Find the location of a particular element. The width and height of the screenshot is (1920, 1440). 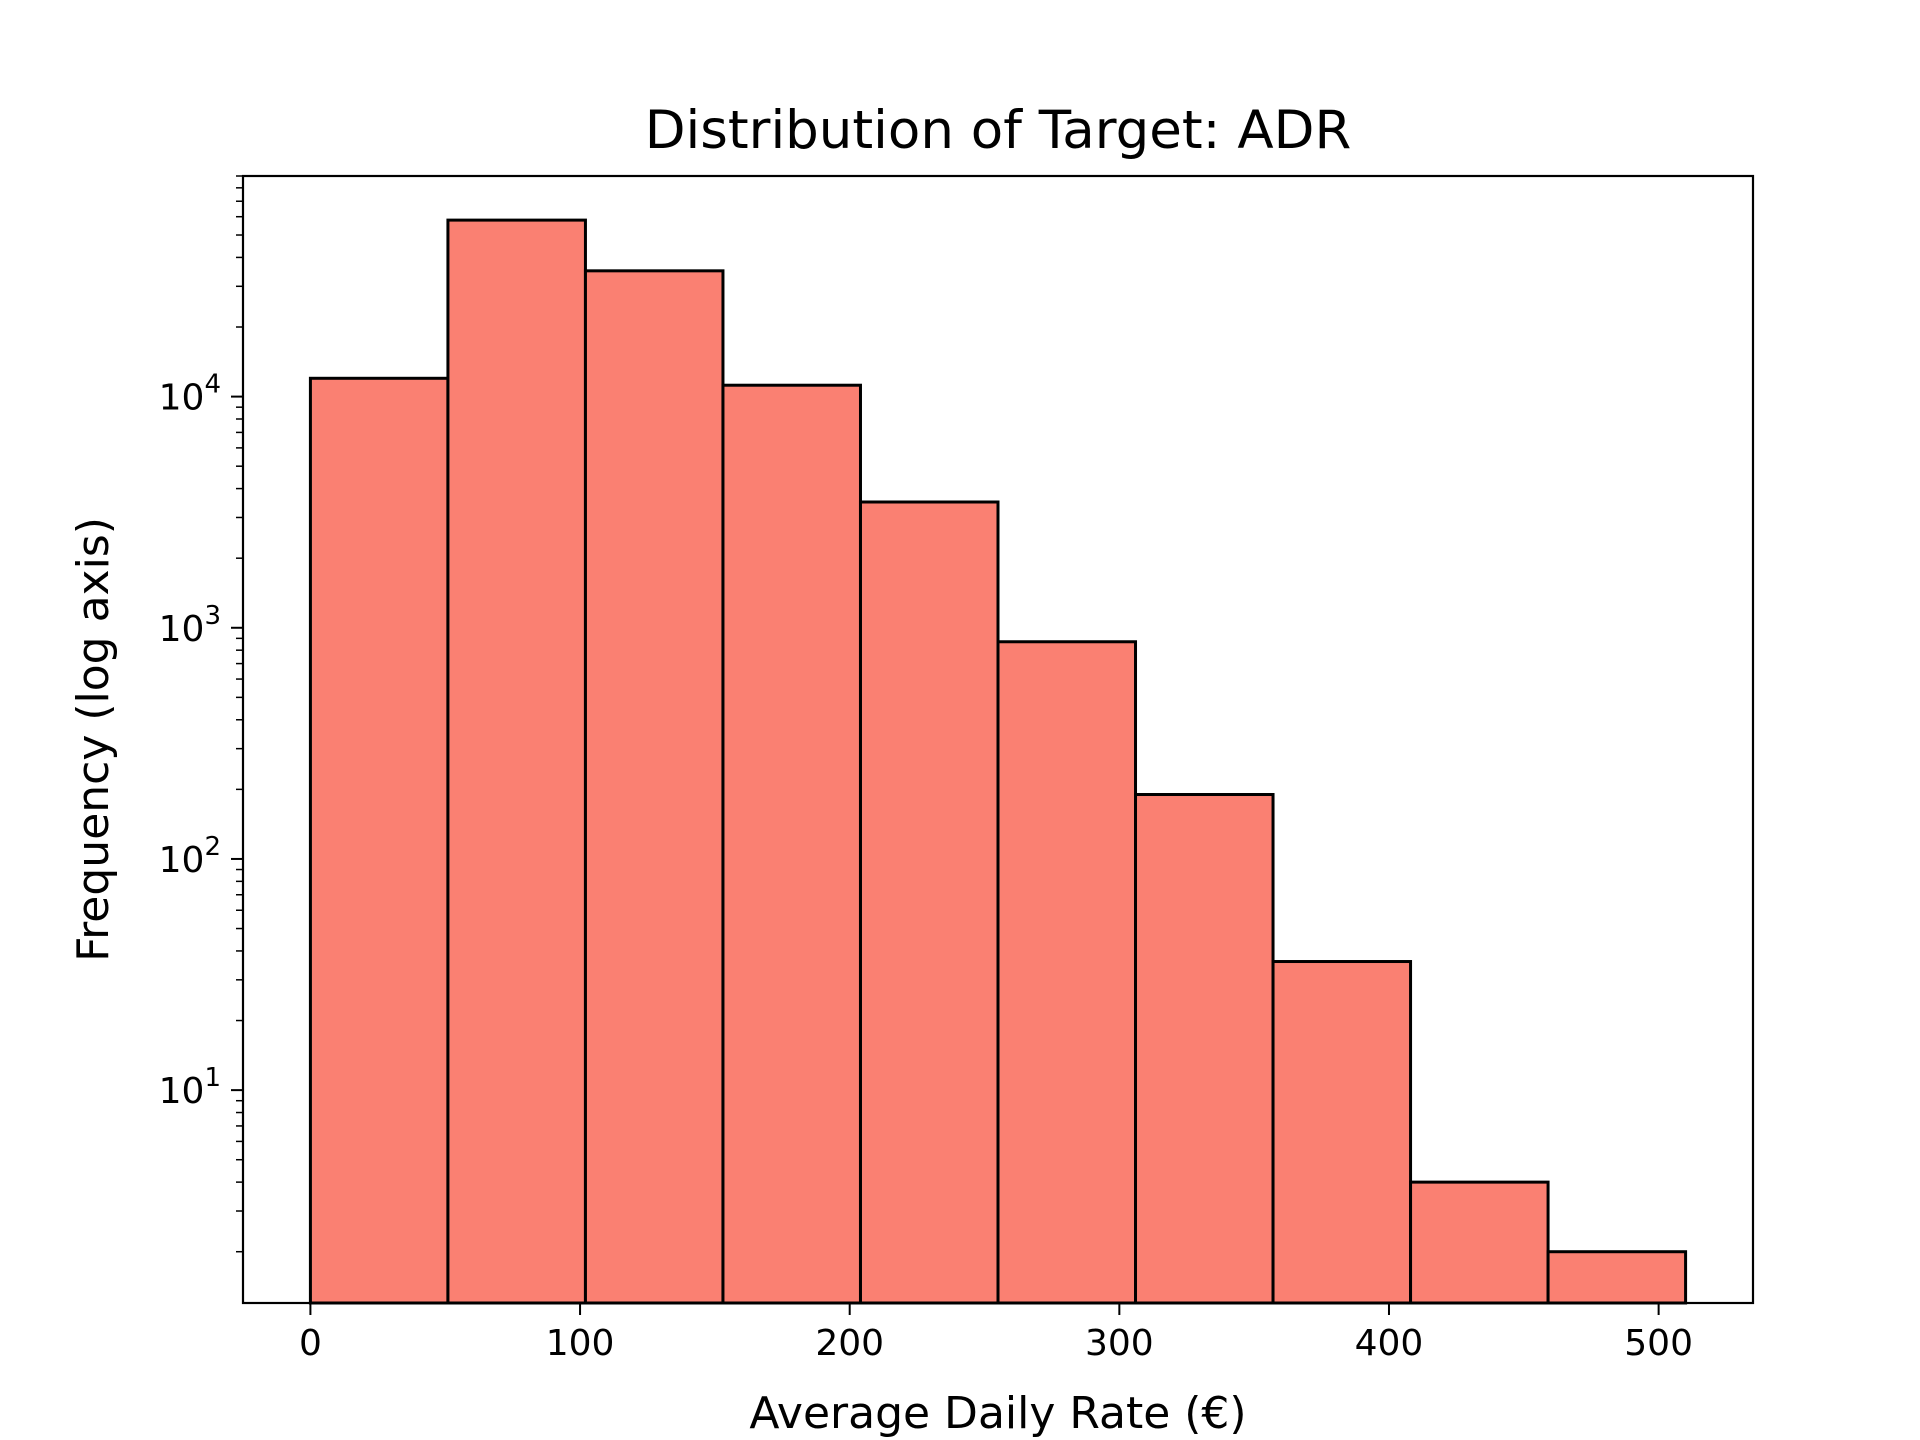

x-tick-label: 300 is located at coordinates (1119, 1343).